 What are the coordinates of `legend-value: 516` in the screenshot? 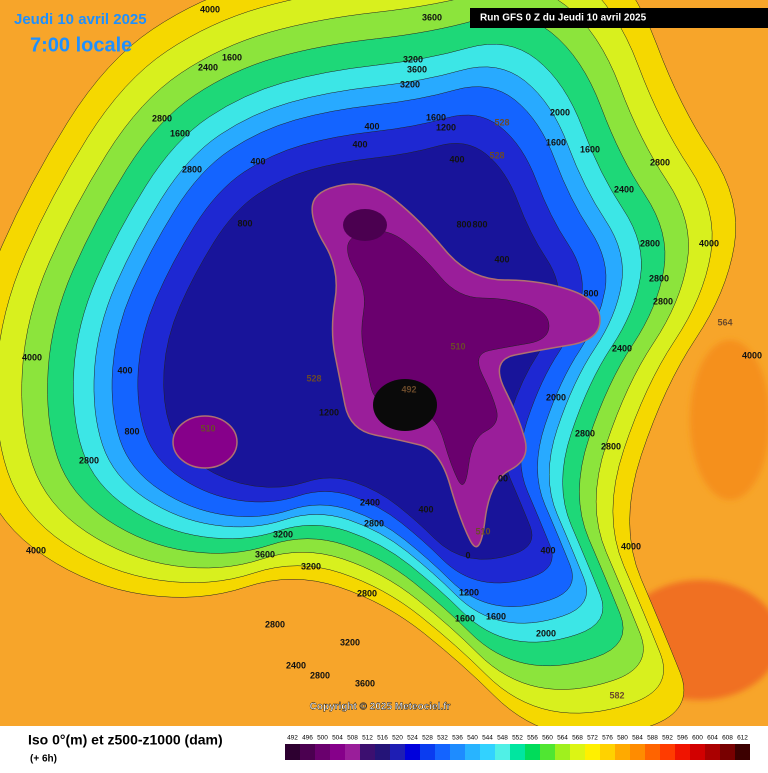 It's located at (382, 738).